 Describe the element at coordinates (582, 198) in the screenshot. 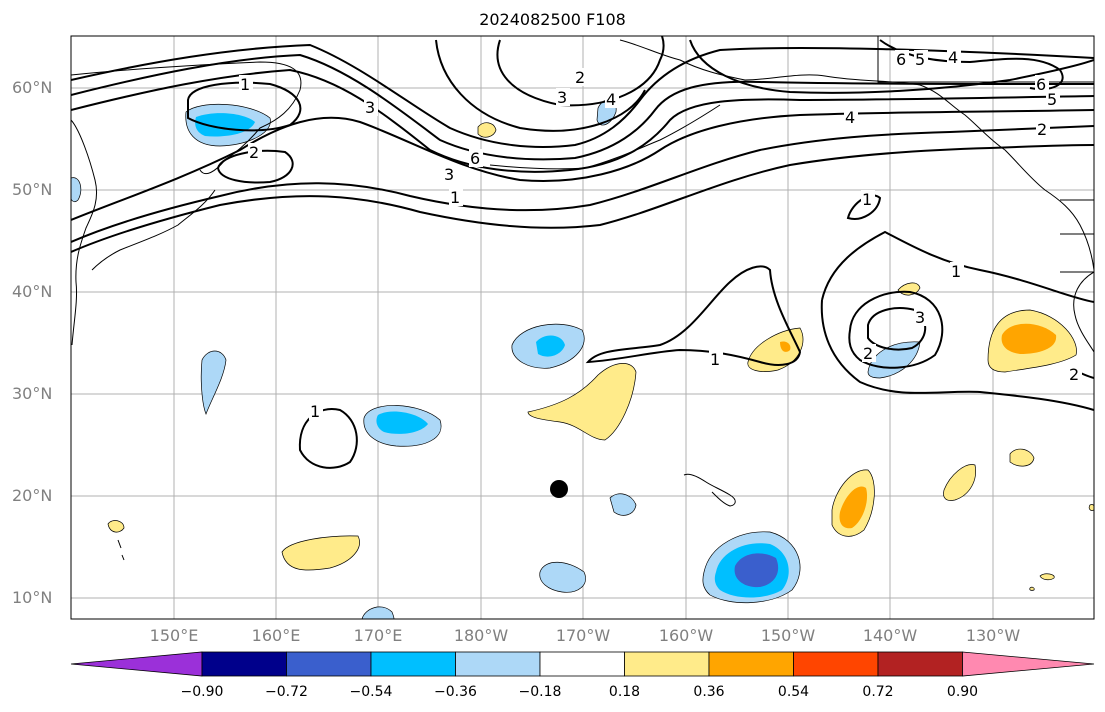

I see `contour-1-jet-outer` at that location.